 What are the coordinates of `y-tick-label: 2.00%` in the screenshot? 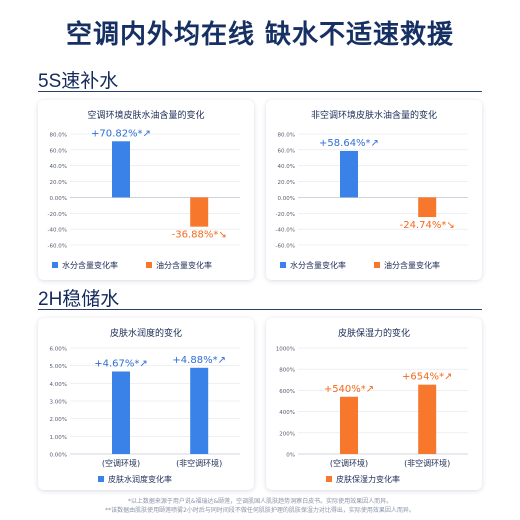 It's located at (58, 420).